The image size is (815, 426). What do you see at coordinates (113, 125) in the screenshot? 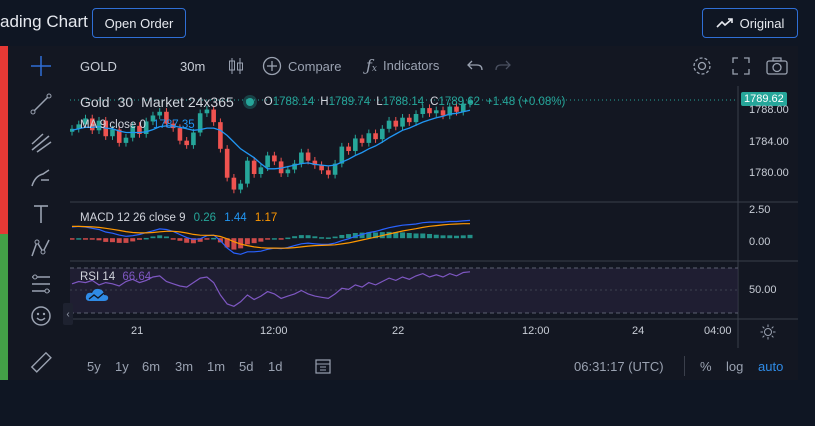
I see `ma-legend-label: MA 9 close 0` at bounding box center [113, 125].